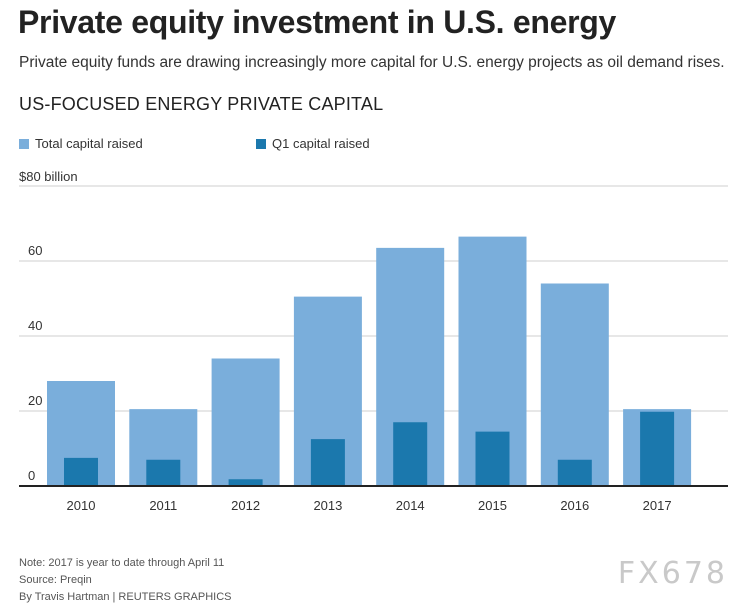 The height and width of the screenshot is (611, 756). I want to click on y-axis-unit-label: $80 billion, so click(48, 176).